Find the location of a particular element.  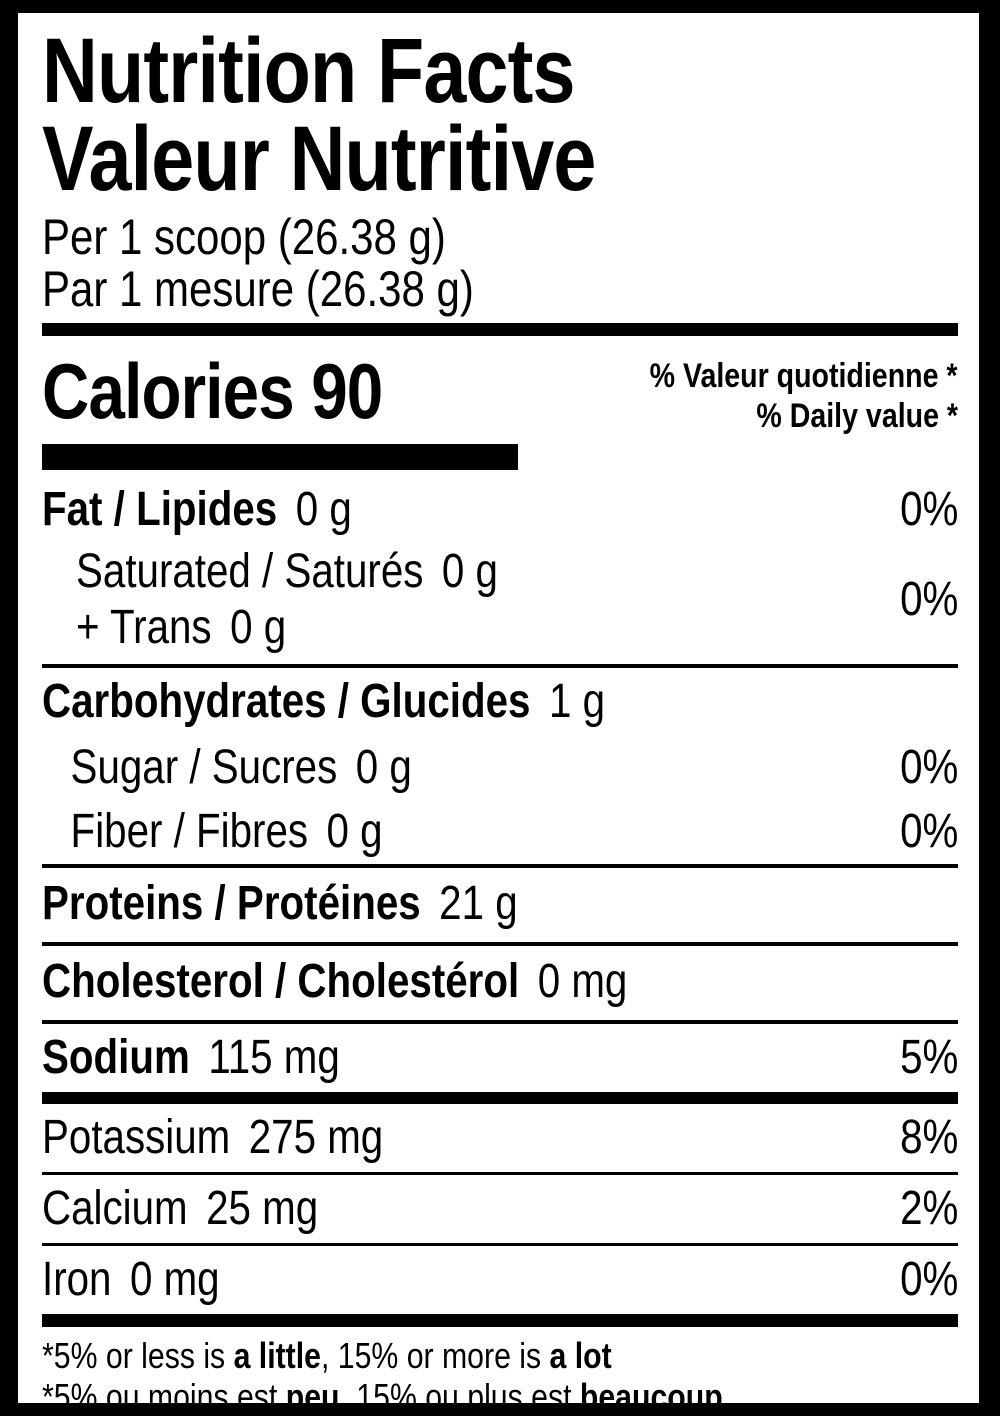

sugar-text: Sugar / Sucres 0 g is located at coordinates (227, 768).